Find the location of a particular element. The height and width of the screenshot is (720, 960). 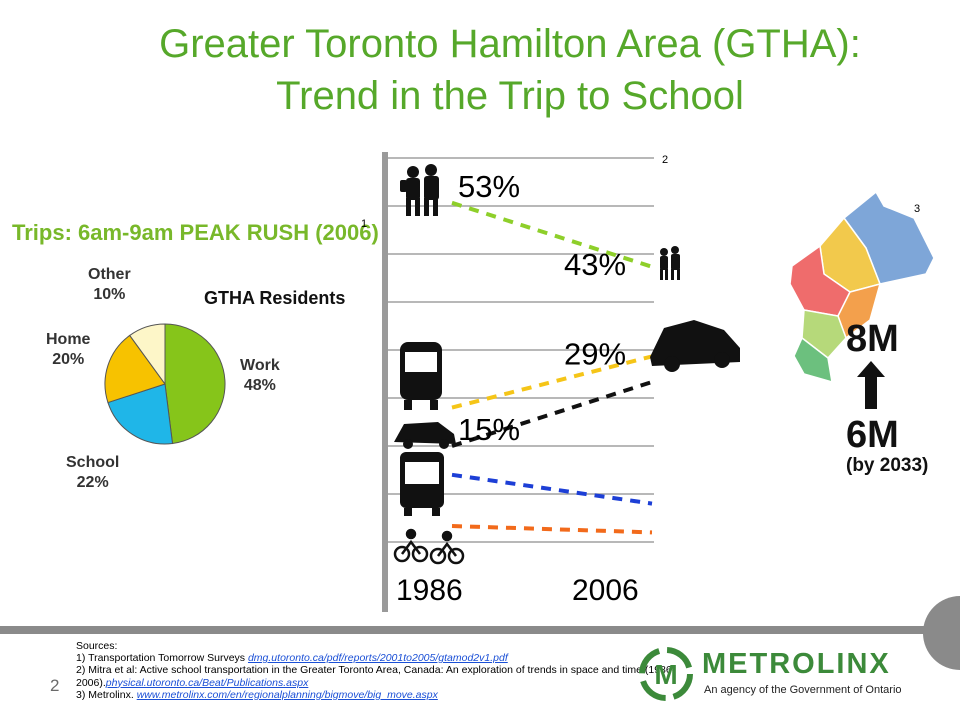

trip-purpose-pie-chart is located at coordinates (165, 384).